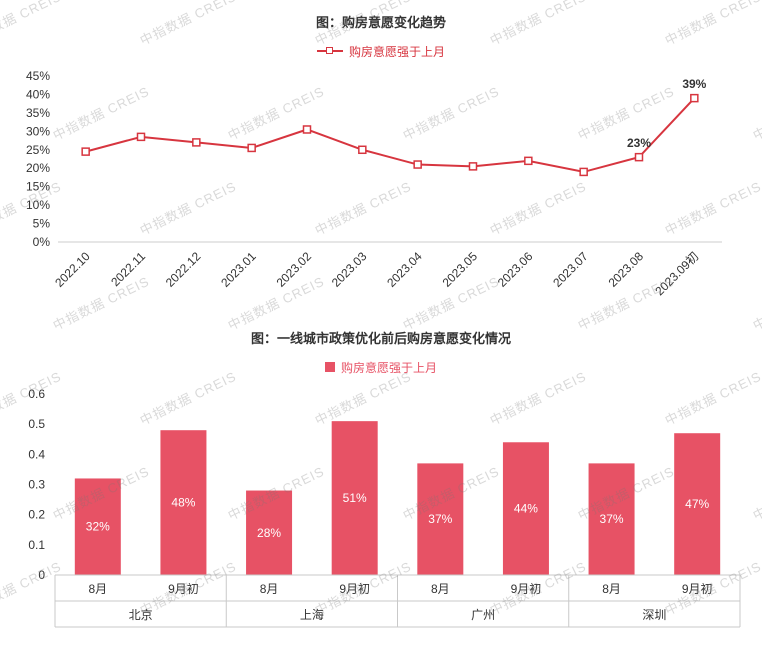 This screenshot has width=762, height=653. What do you see at coordinates (41, 575) in the screenshot?
I see `y-axis-tick-label: 0` at bounding box center [41, 575].